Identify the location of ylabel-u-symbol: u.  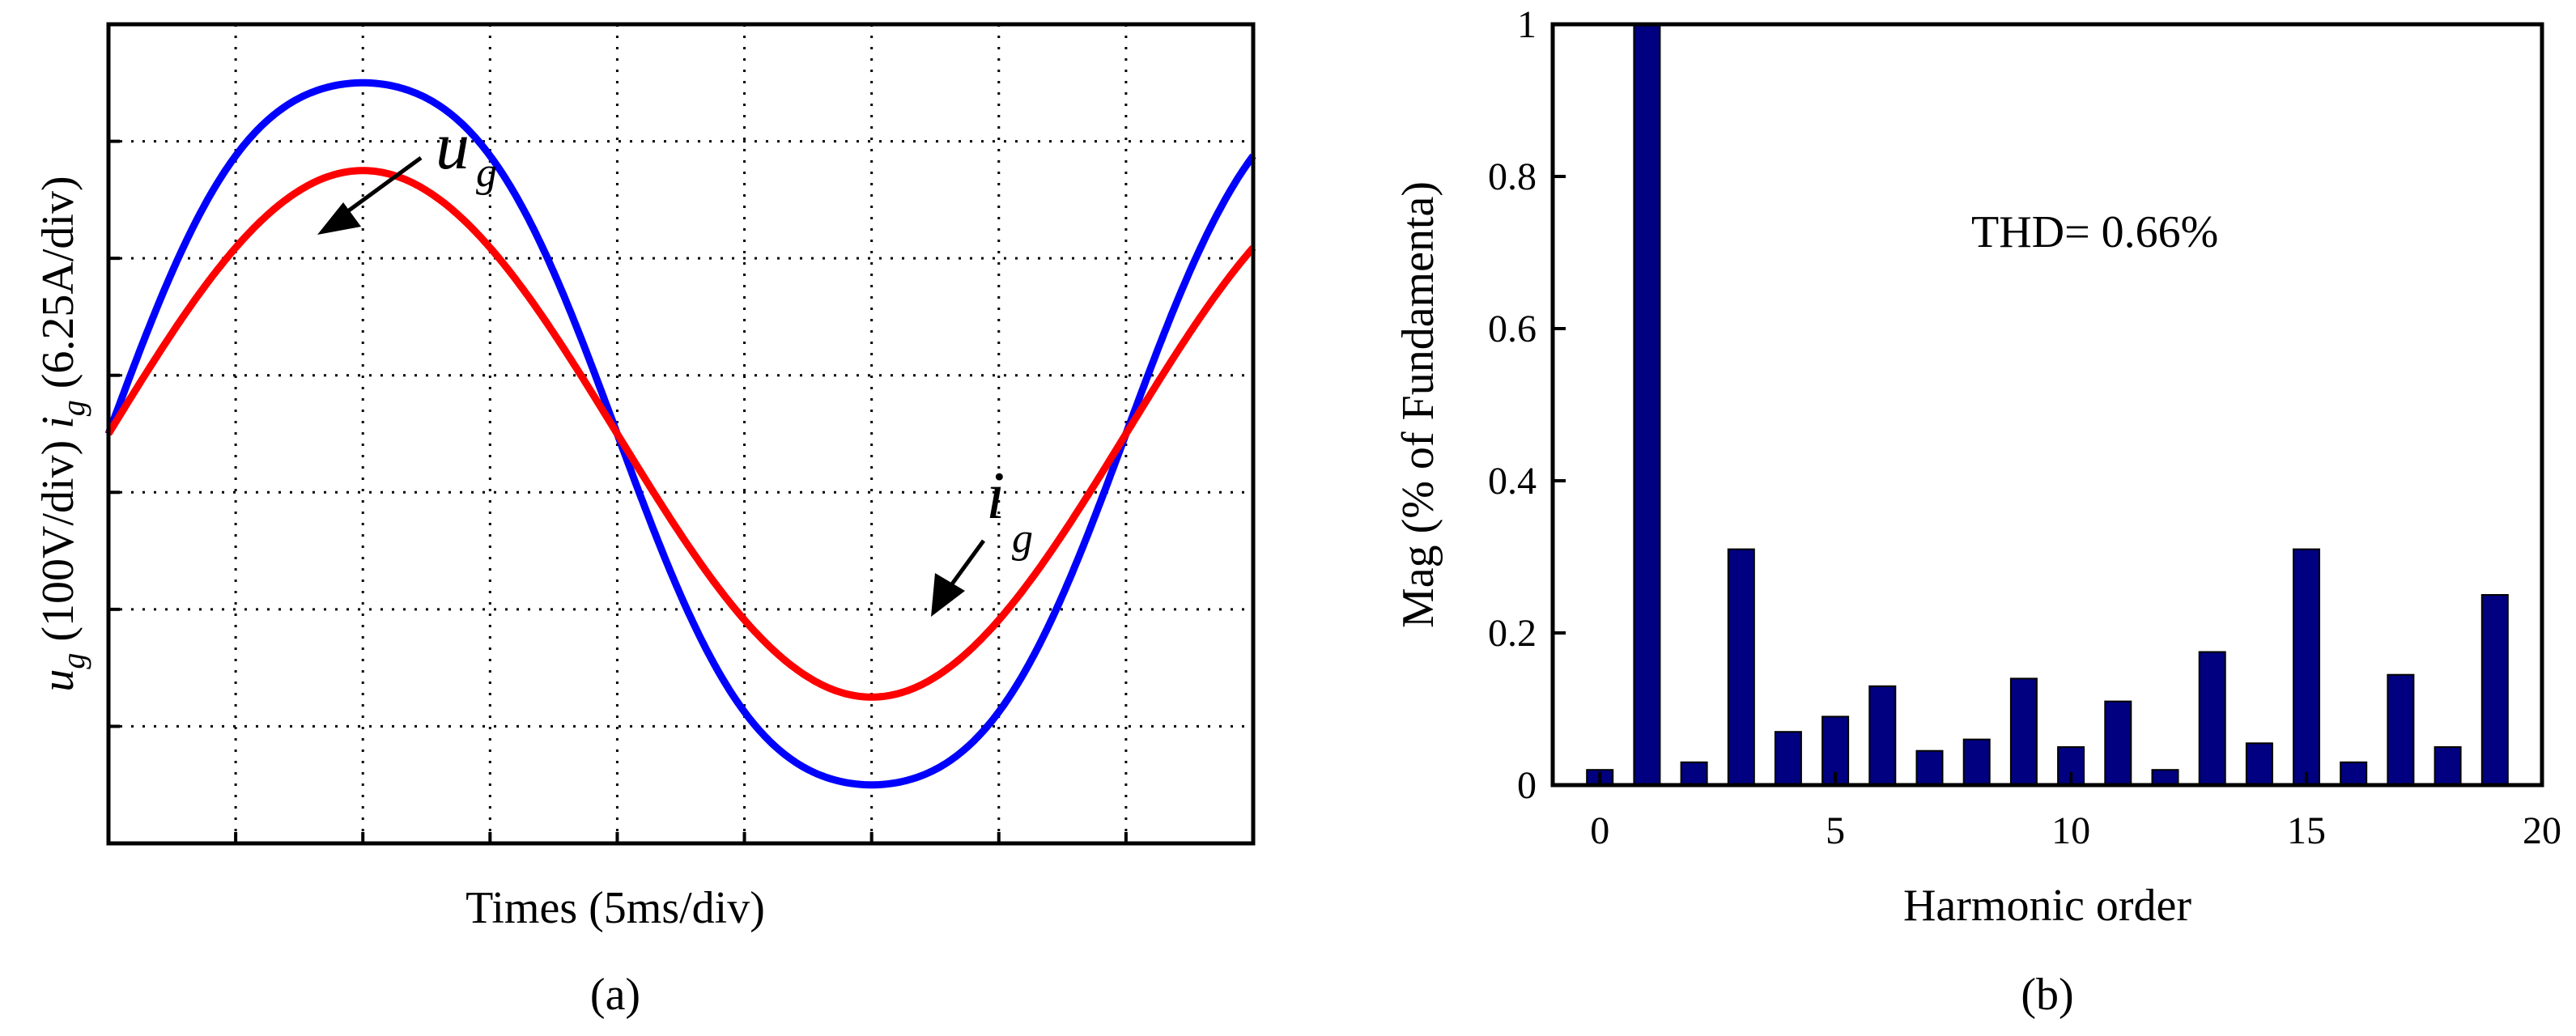
(58, 680).